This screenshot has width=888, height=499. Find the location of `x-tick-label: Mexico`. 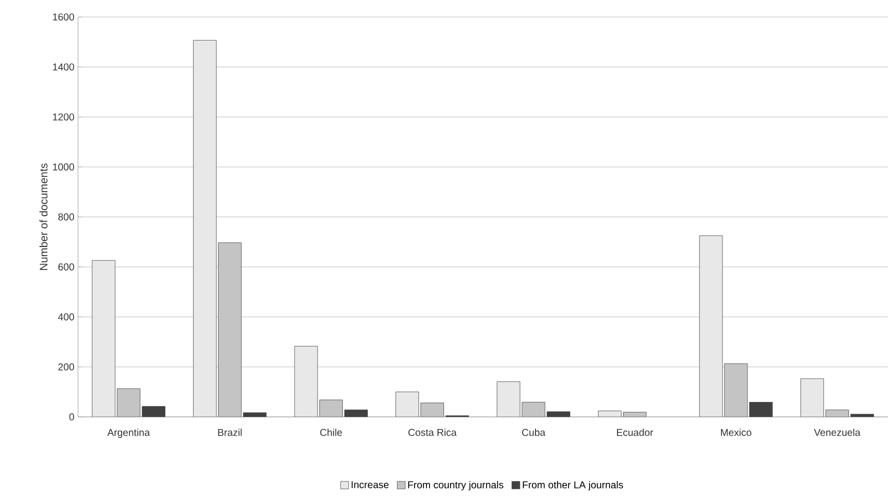

x-tick-label: Mexico is located at coordinates (736, 432).